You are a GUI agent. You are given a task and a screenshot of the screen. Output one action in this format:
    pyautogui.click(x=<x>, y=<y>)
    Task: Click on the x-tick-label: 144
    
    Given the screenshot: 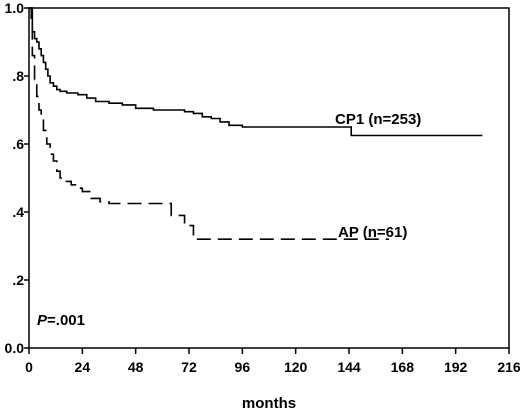 What is the action you would take?
    pyautogui.click(x=349, y=367)
    